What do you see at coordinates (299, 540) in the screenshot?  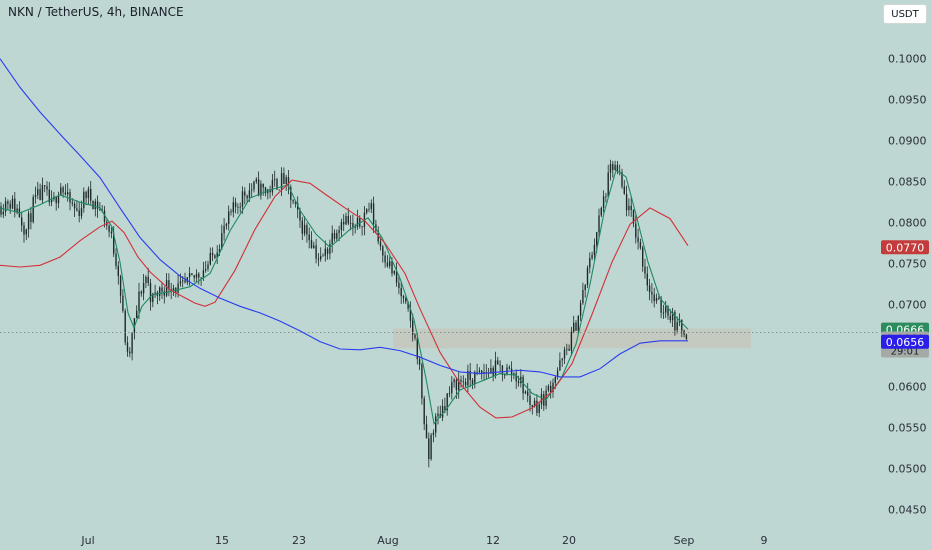 I see `x-axis-tick-label: 23` at bounding box center [299, 540].